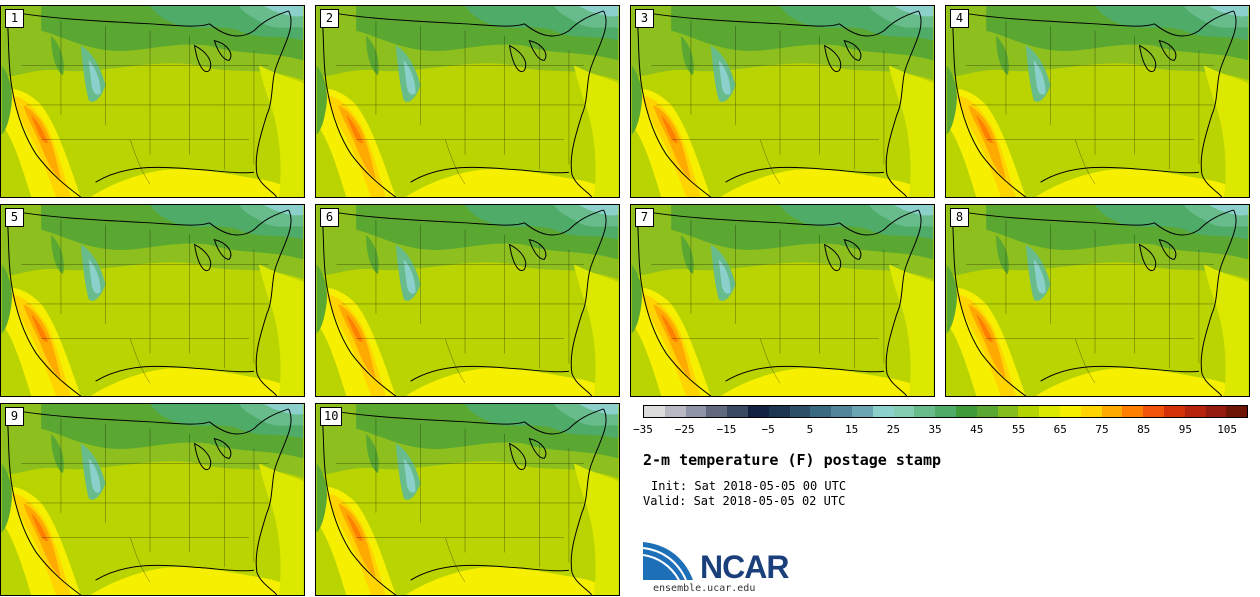 The width and height of the screenshot is (1260, 597). I want to click on member-panel-7: 7, so click(782, 300).